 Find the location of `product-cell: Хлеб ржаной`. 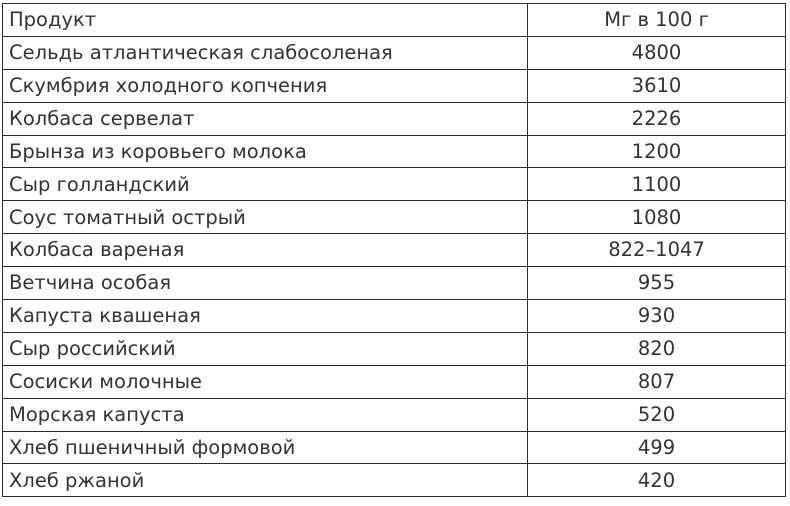

product-cell: Хлеб ржаной is located at coordinates (265, 480).